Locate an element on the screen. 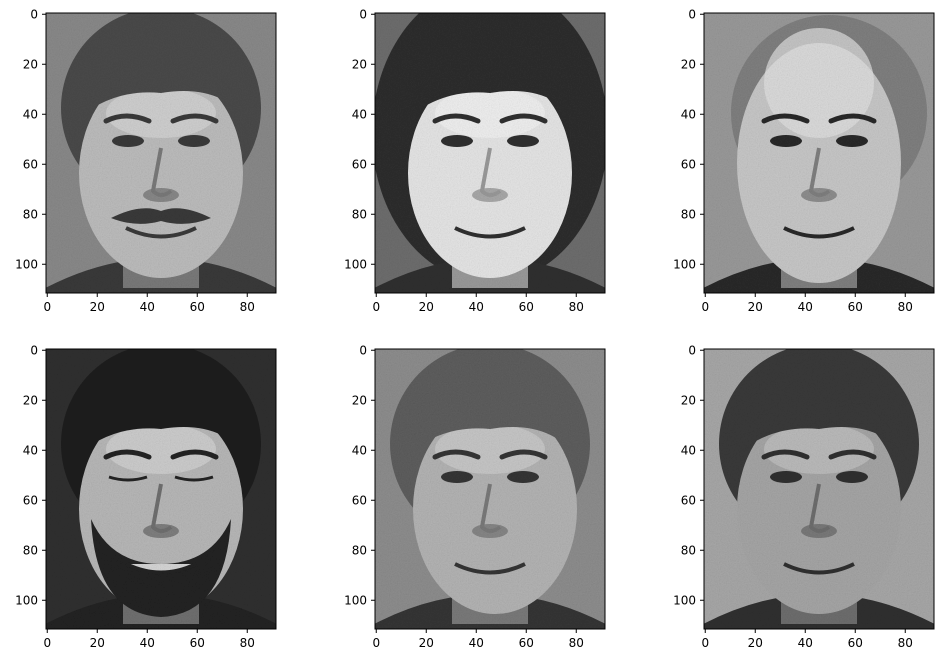  mustache is located at coordinates (161, 216).